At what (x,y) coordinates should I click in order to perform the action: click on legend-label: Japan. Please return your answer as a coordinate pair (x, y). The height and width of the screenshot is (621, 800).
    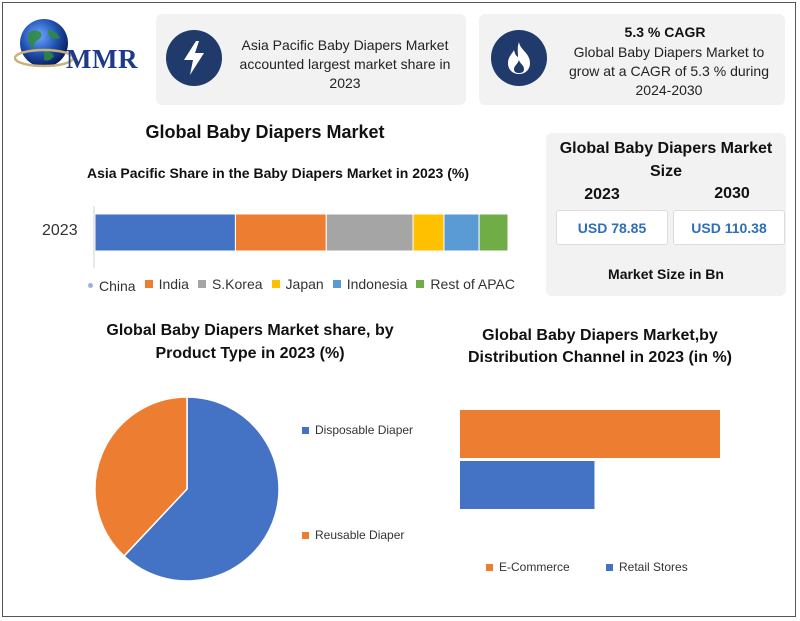
    Looking at the image, I should click on (304, 284).